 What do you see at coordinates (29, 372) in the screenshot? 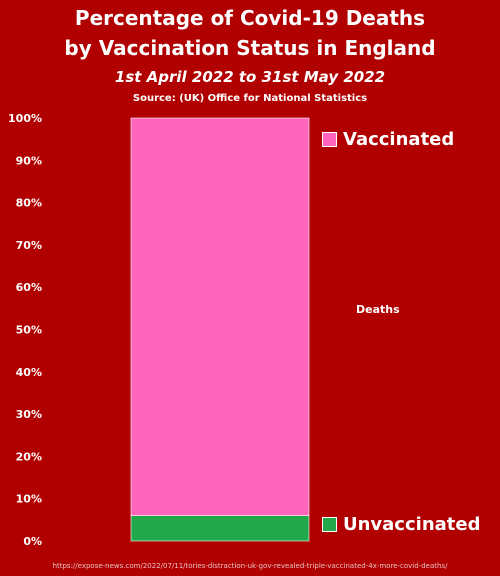
I see `y-tick-label: 40%` at bounding box center [29, 372].